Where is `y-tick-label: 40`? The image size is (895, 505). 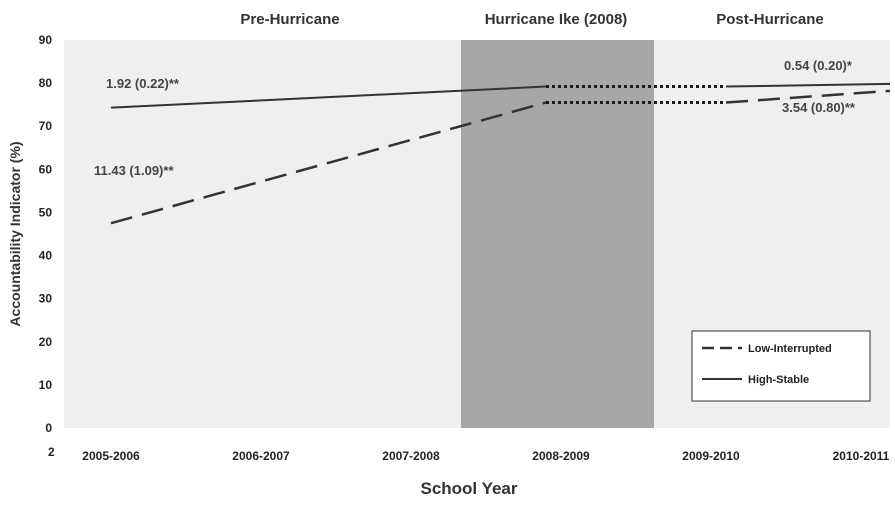 y-tick-label: 40 is located at coordinates (46, 256).